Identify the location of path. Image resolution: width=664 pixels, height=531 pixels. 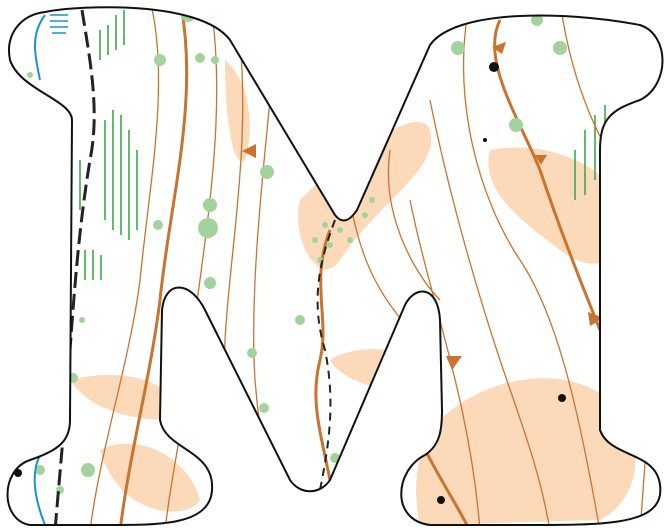
(326, 355).